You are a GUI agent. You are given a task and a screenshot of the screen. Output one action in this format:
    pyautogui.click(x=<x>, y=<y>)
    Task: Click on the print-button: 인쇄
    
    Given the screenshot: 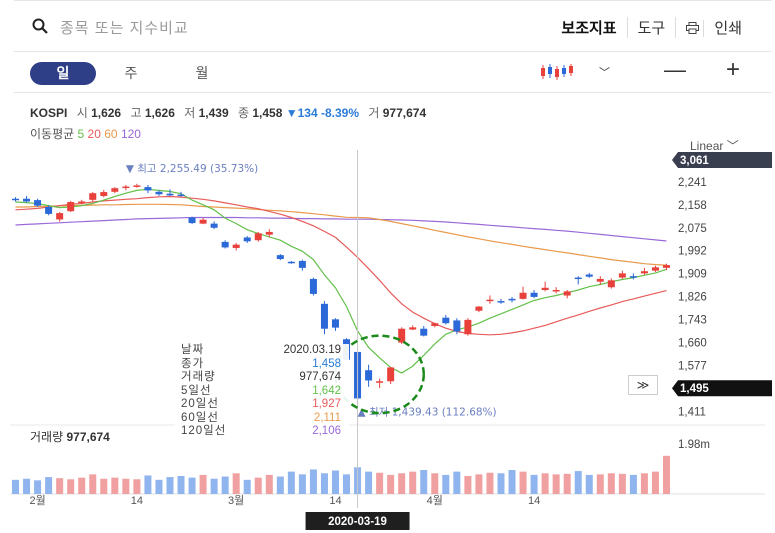 What is the action you would take?
    pyautogui.click(x=718, y=27)
    